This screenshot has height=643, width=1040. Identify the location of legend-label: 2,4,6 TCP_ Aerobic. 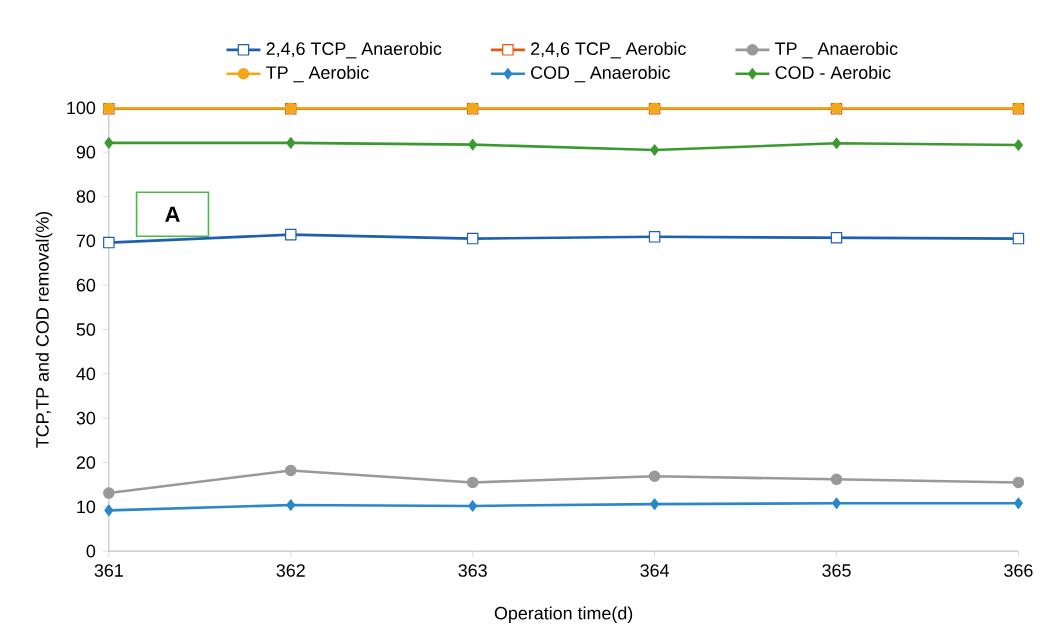
(608, 50).